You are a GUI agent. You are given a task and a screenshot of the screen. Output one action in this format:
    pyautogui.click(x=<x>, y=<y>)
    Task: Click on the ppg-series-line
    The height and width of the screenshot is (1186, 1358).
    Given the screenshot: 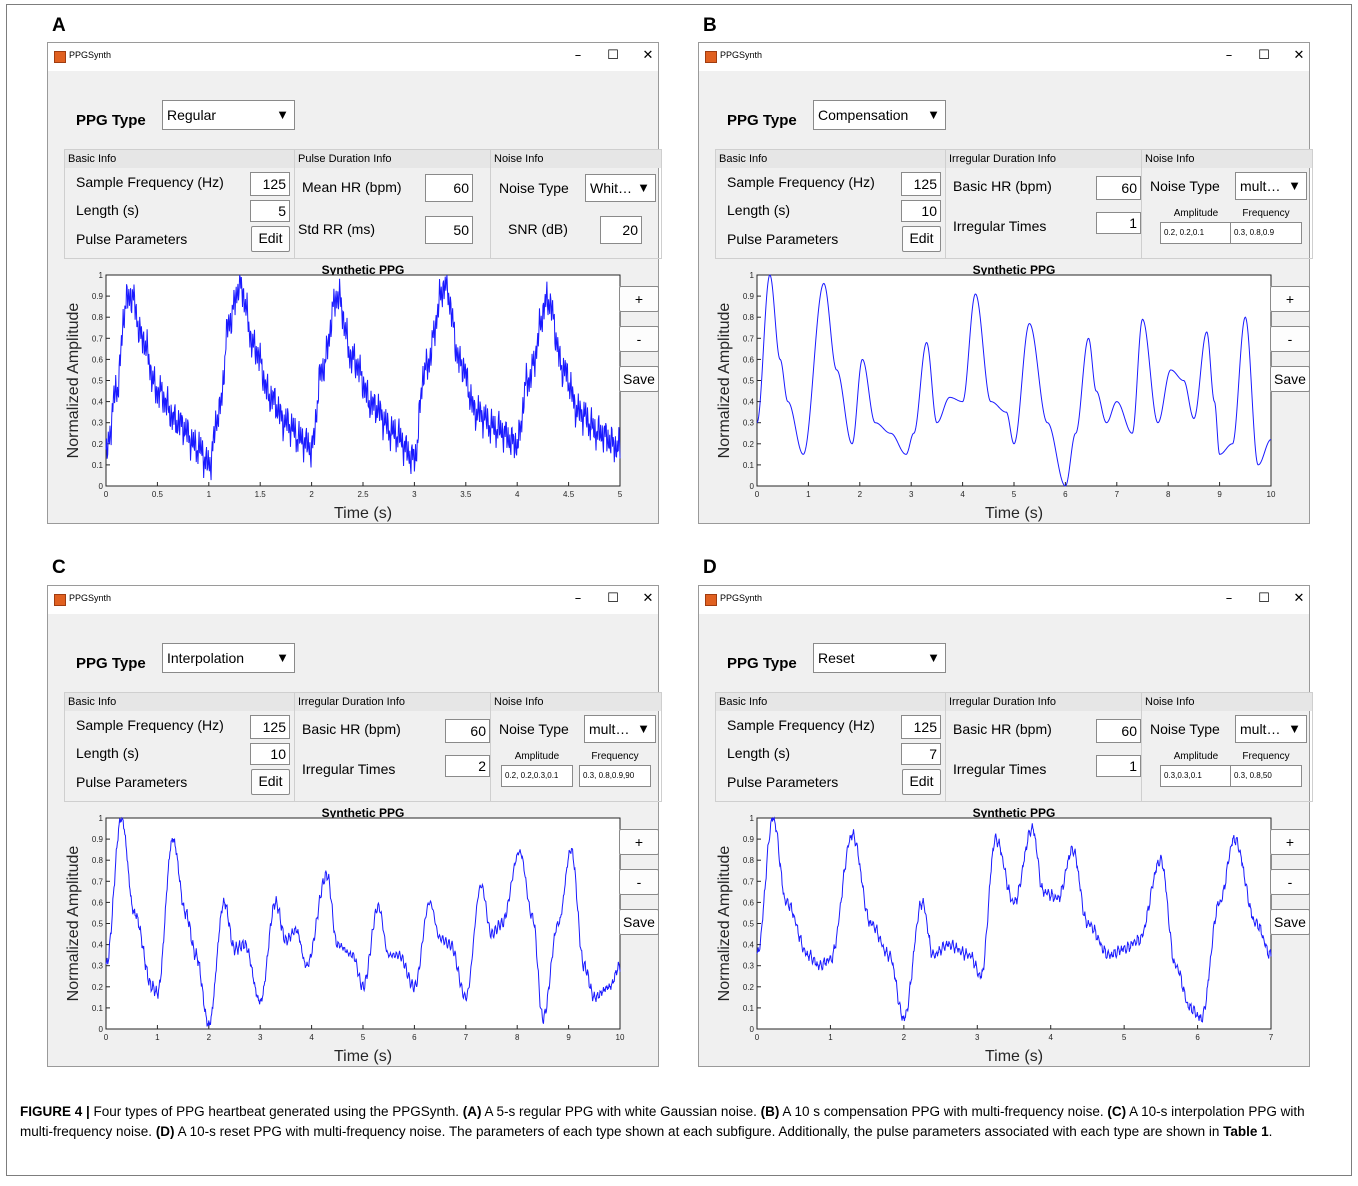 What is the action you would take?
    pyautogui.click(x=1014, y=380)
    